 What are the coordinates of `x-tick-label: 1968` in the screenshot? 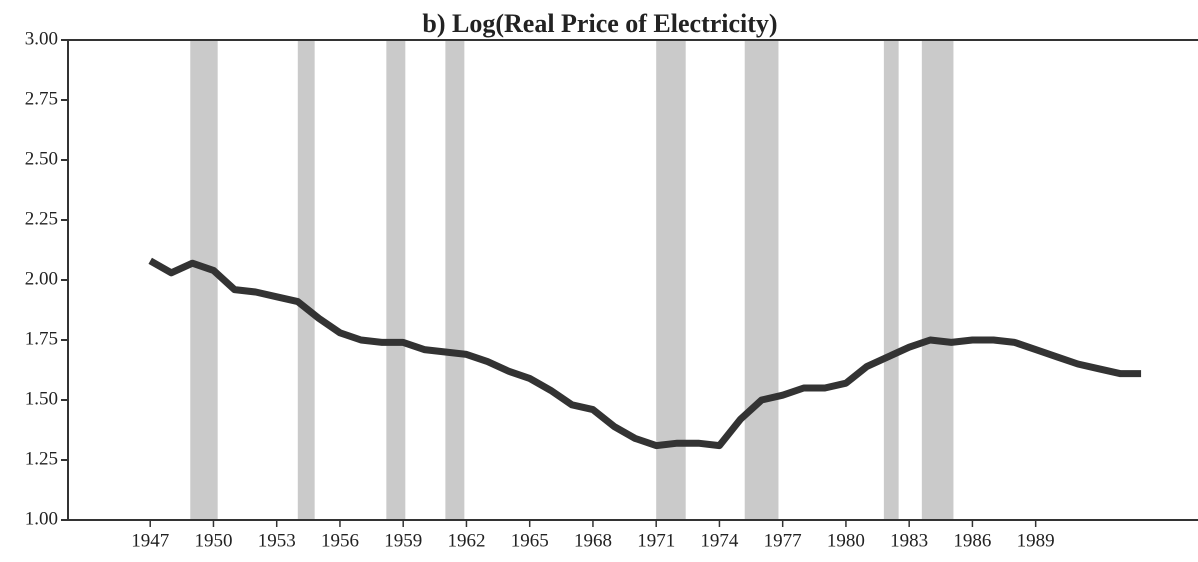 It's located at (593, 540).